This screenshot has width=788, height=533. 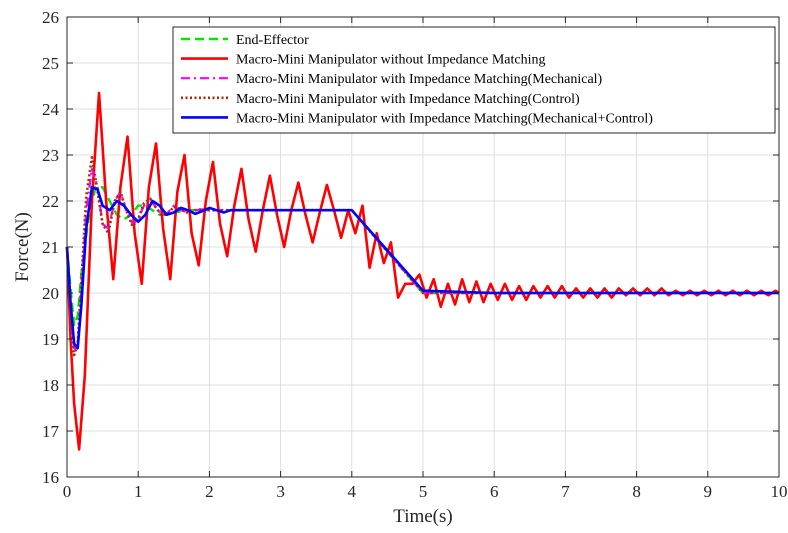 I want to click on y-tick-label: 23, so click(x=50, y=155).